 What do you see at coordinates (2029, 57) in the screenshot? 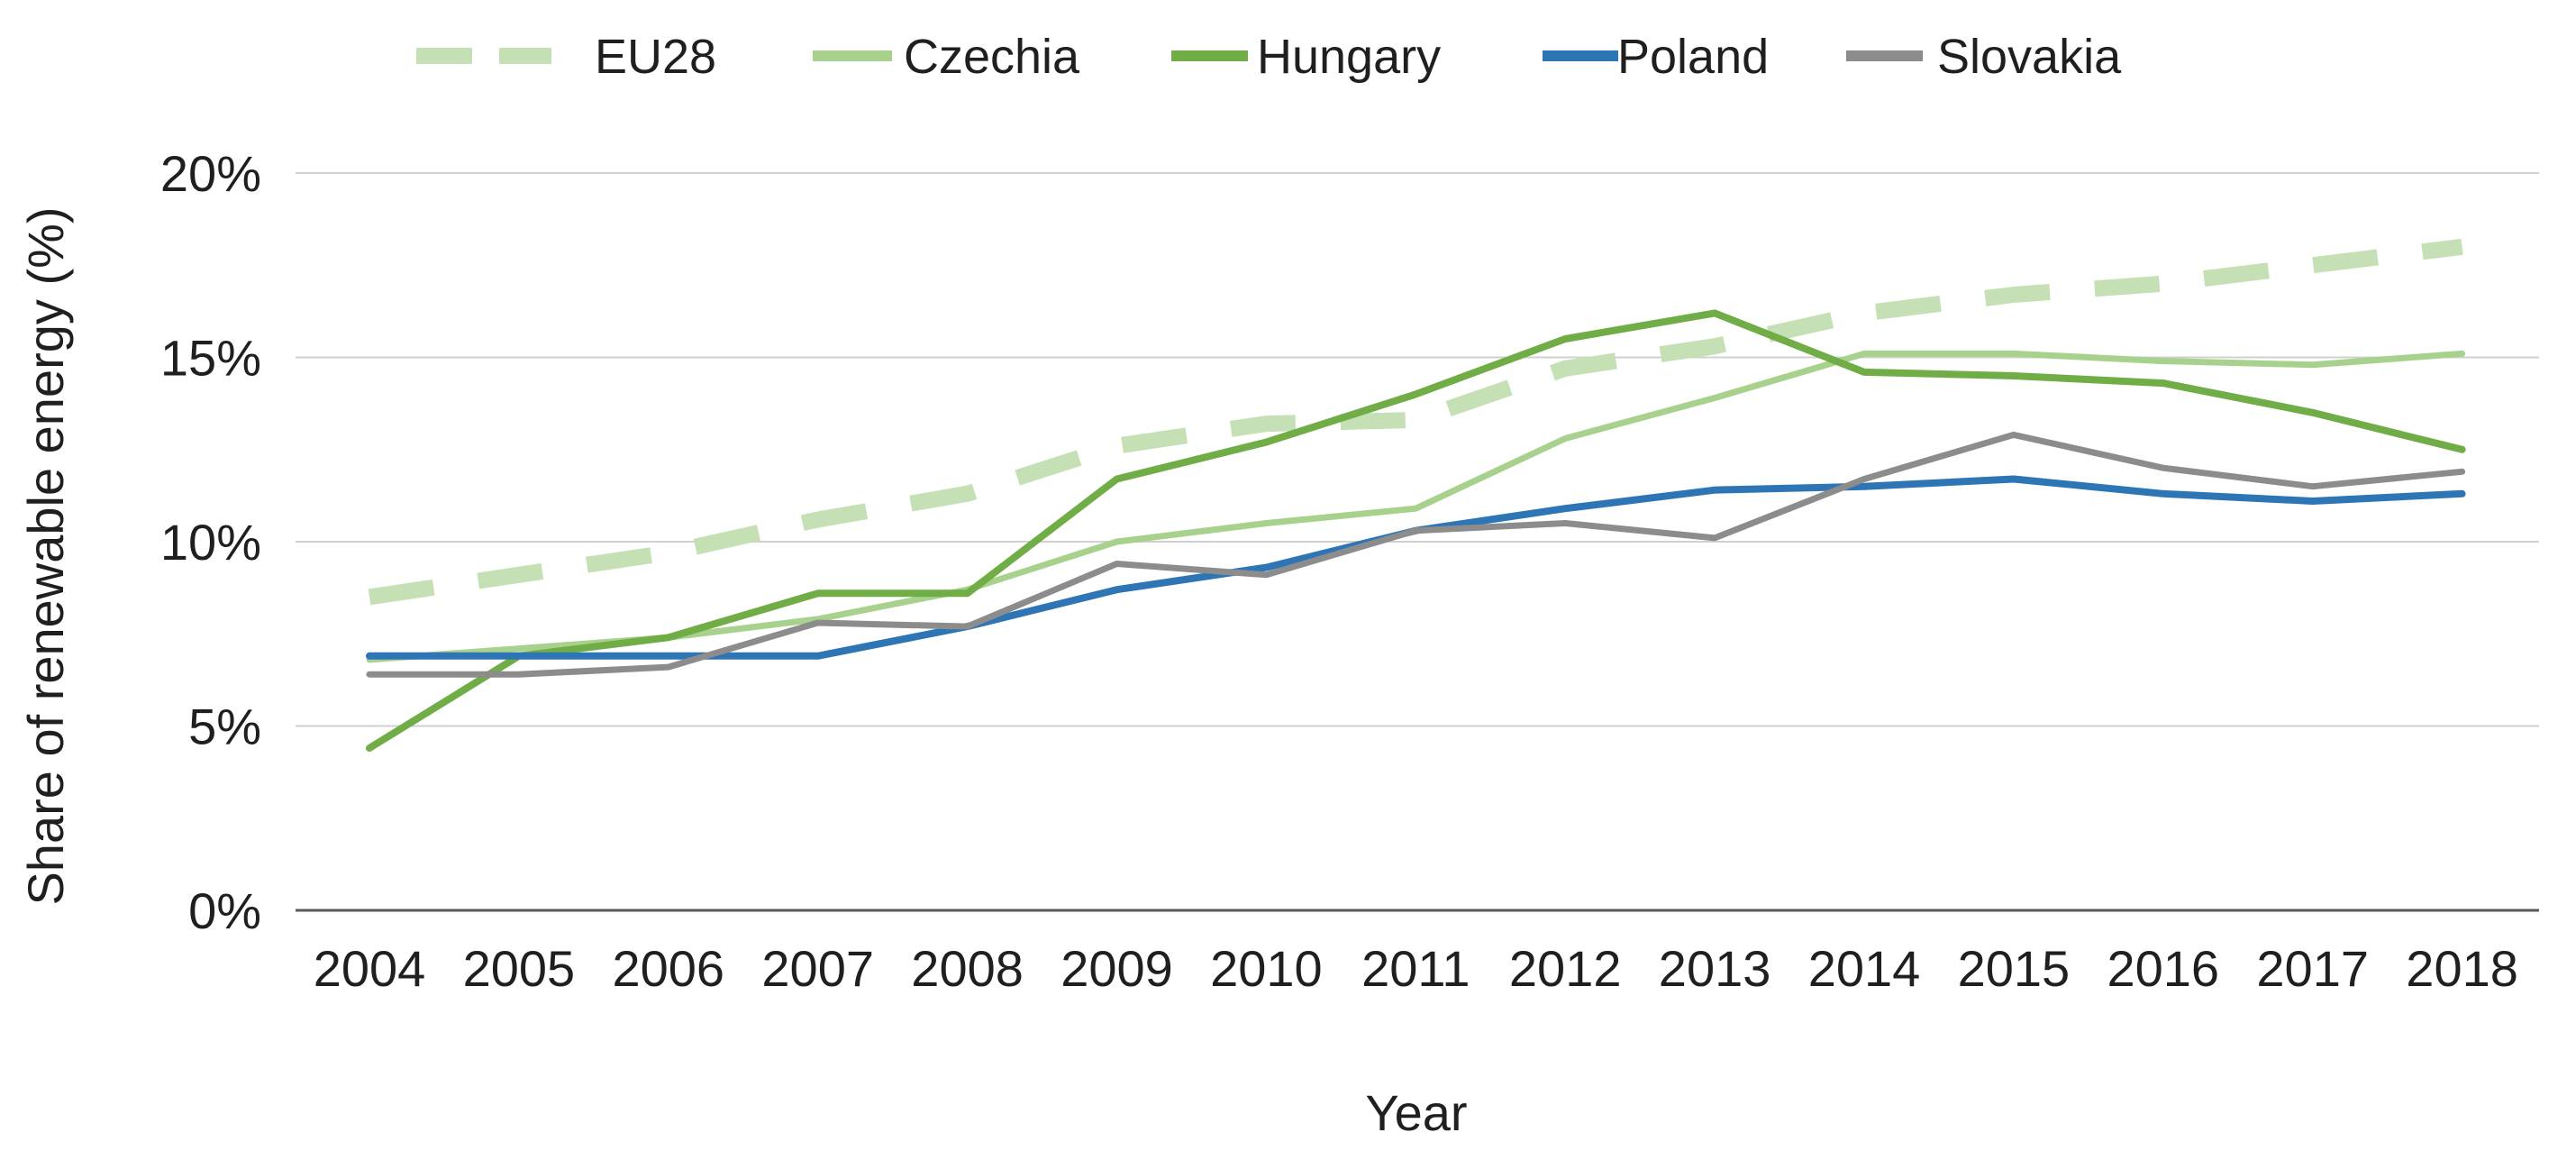
I see `legend-label-slovakia: Slovakia` at bounding box center [2029, 57].